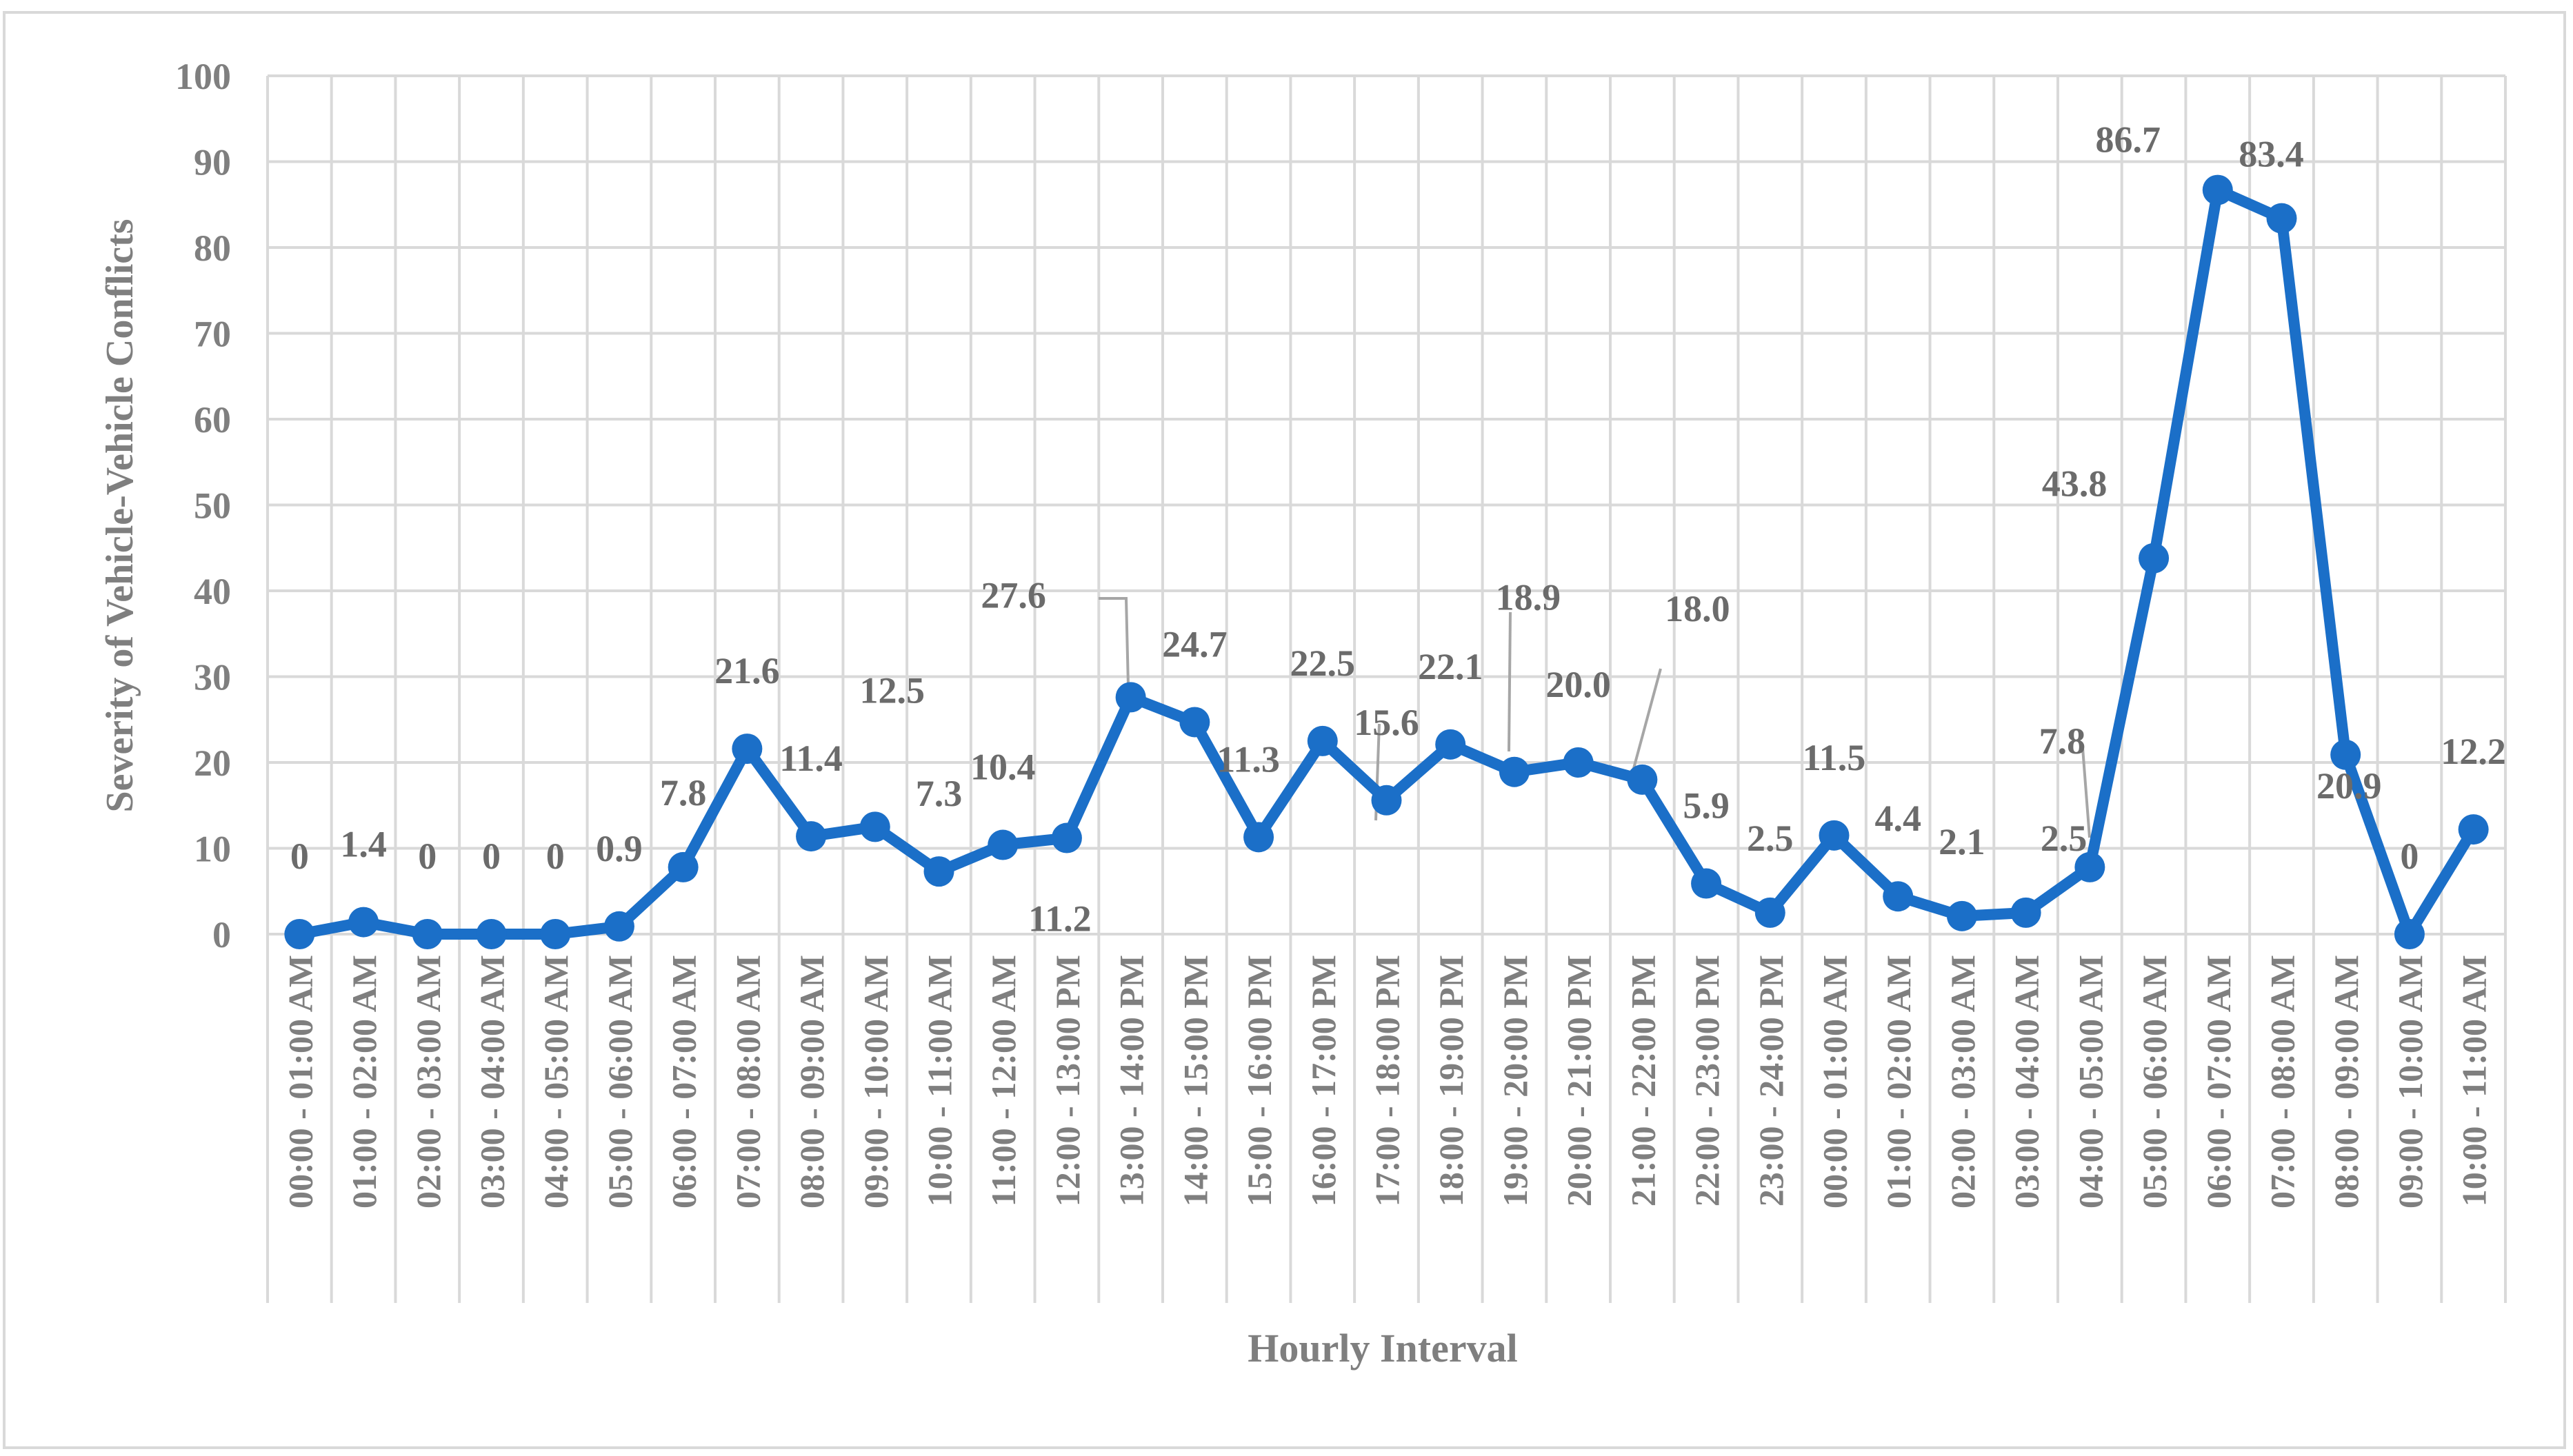  I want to click on x-tick-label: 12:00 - 13:00 PM, so click(1067, 1080).